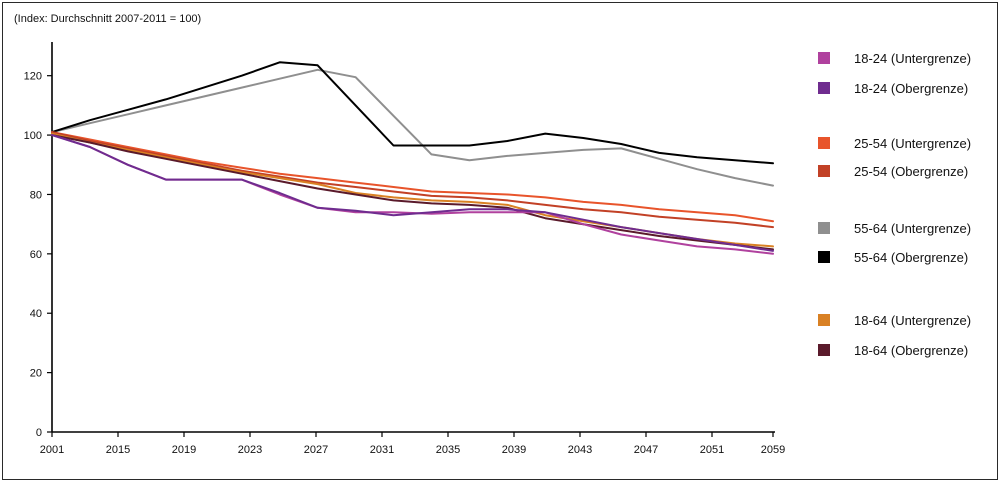 The image size is (1000, 482). I want to click on x-tick-label: 2047, so click(646, 450).